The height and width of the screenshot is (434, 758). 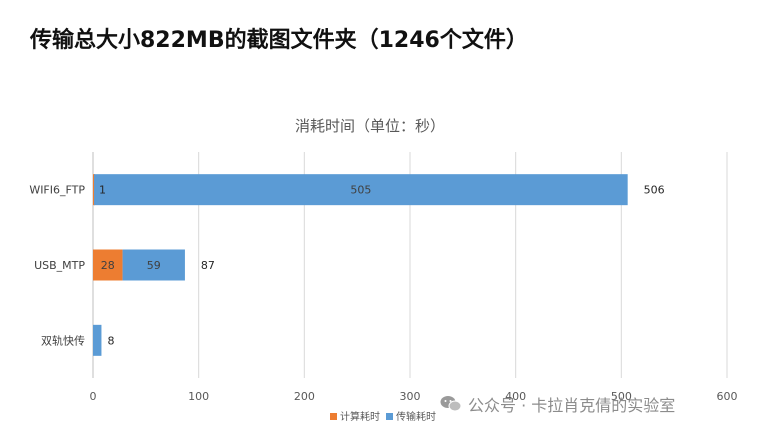 I want to click on x-tick-label: 100, so click(x=198, y=396).